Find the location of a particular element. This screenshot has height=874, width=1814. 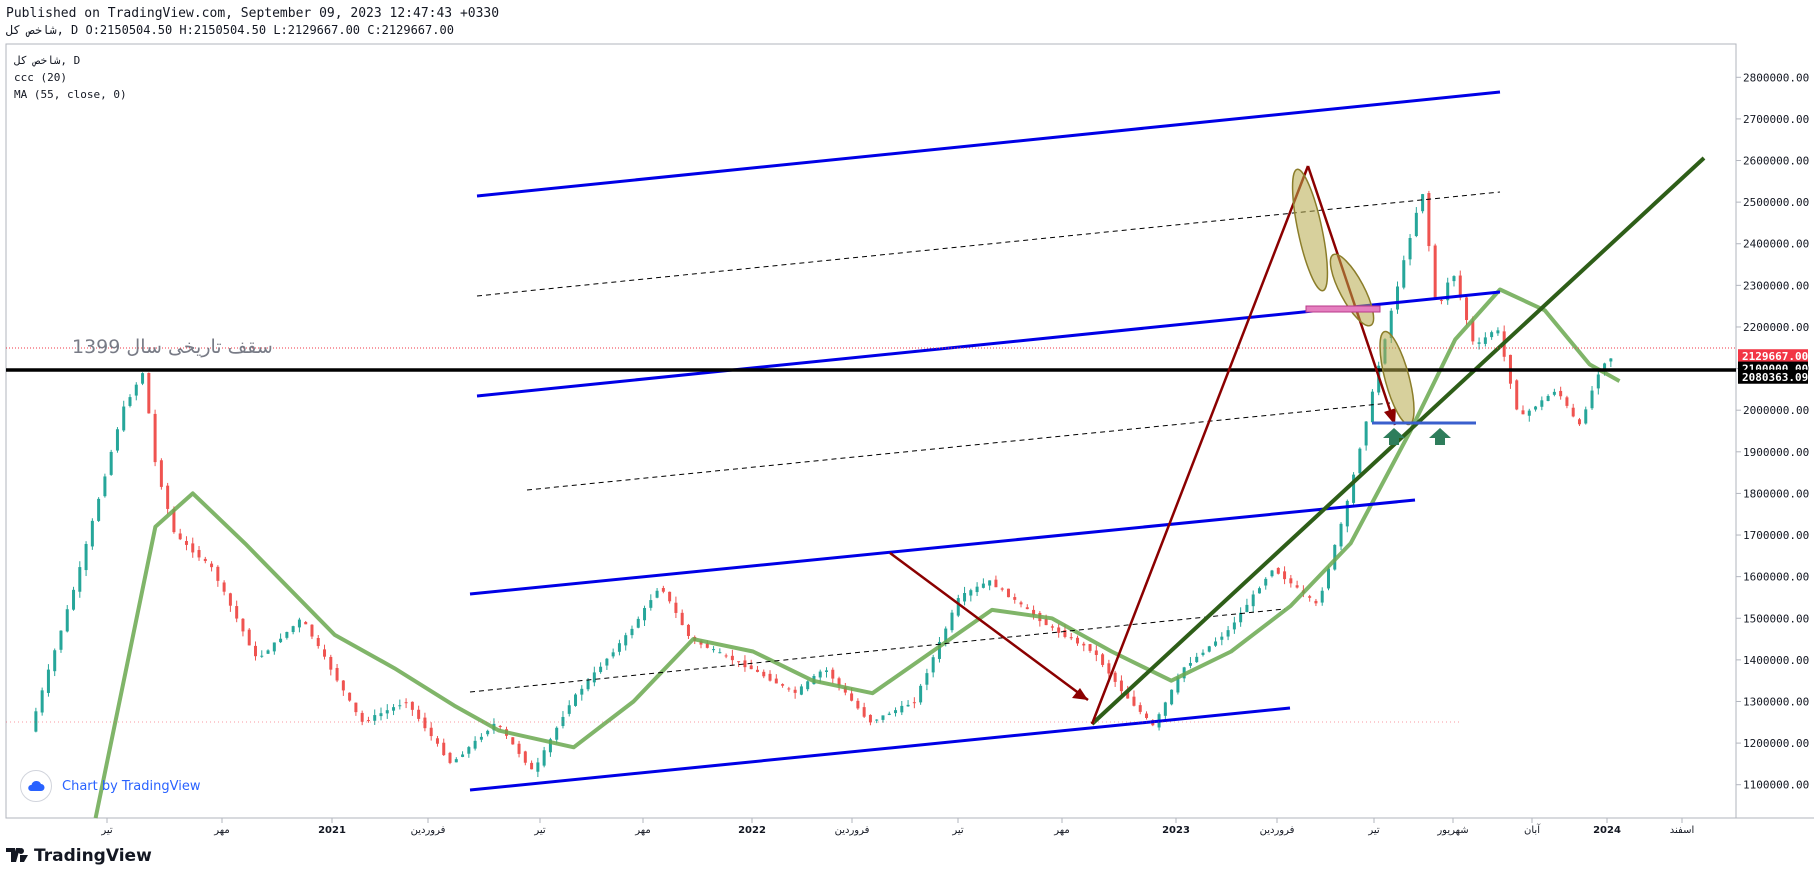

rally-line is located at coordinates (1200, 445).